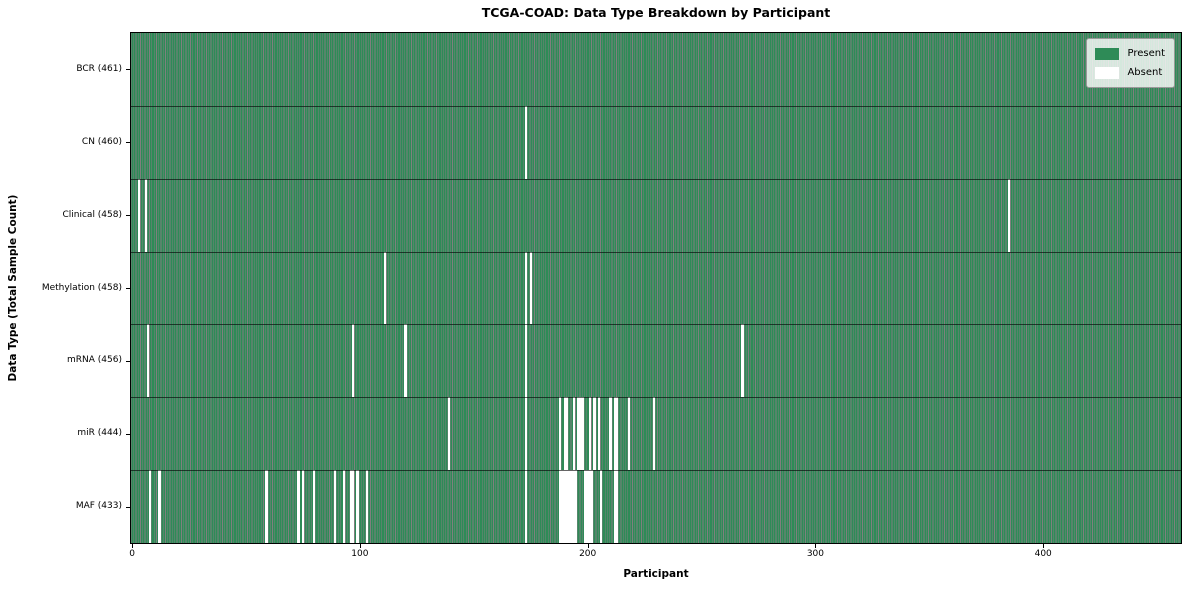 The width and height of the screenshot is (1200, 600). I want to click on x-tick-label-200: 200, so click(588, 554).